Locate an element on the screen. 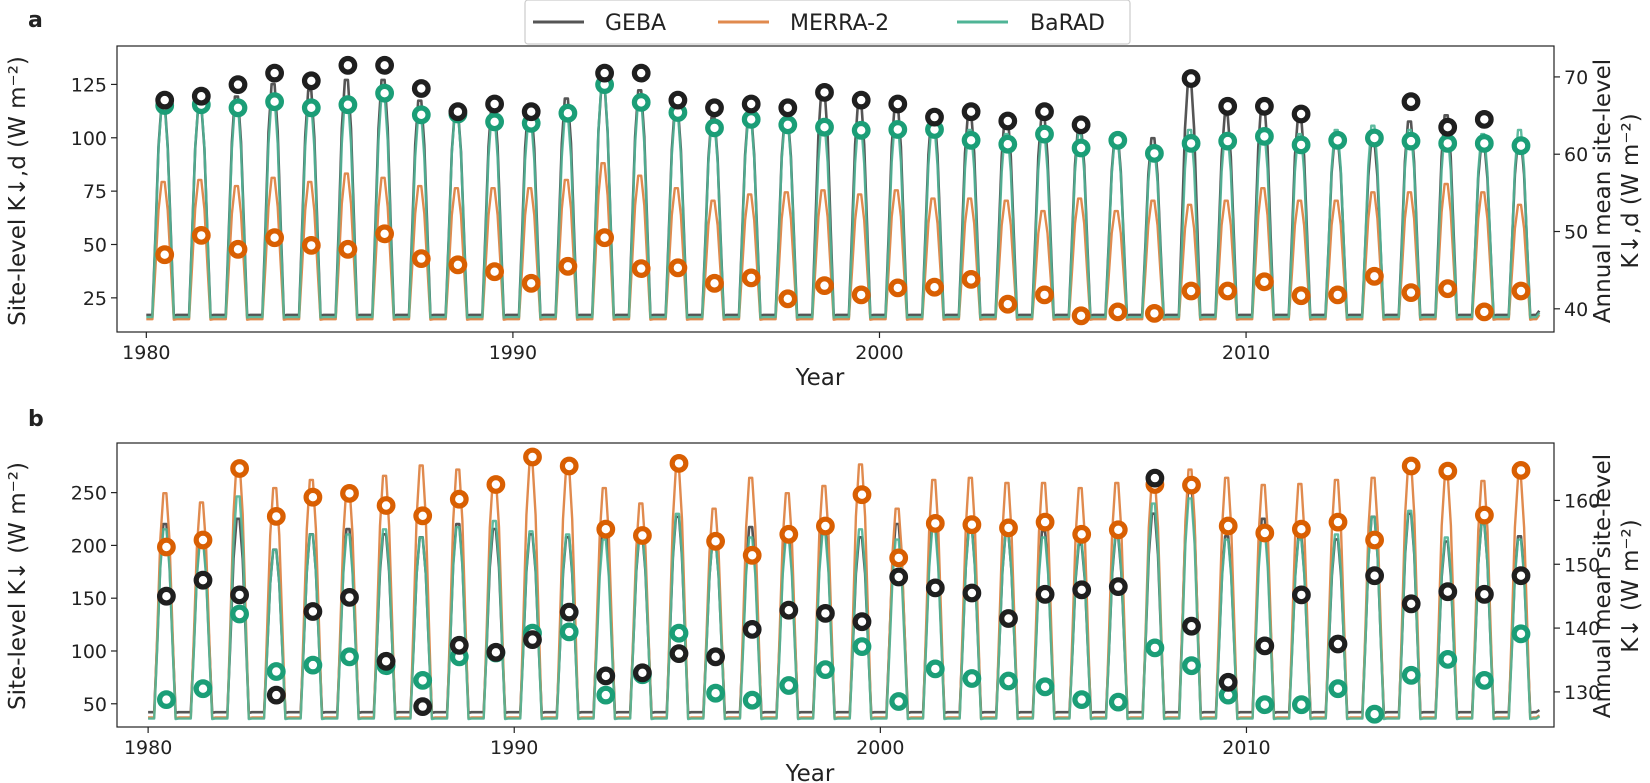 The height and width of the screenshot is (783, 1650). panel-a-ytick-label: 125 is located at coordinates (89, 85).